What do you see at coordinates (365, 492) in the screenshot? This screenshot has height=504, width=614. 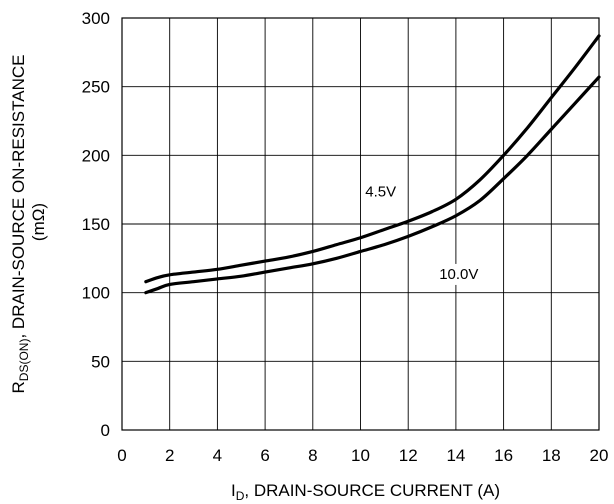 I see `x-axis-title: ID, DRAIN-SOURCE CURRENT (A)` at bounding box center [365, 492].